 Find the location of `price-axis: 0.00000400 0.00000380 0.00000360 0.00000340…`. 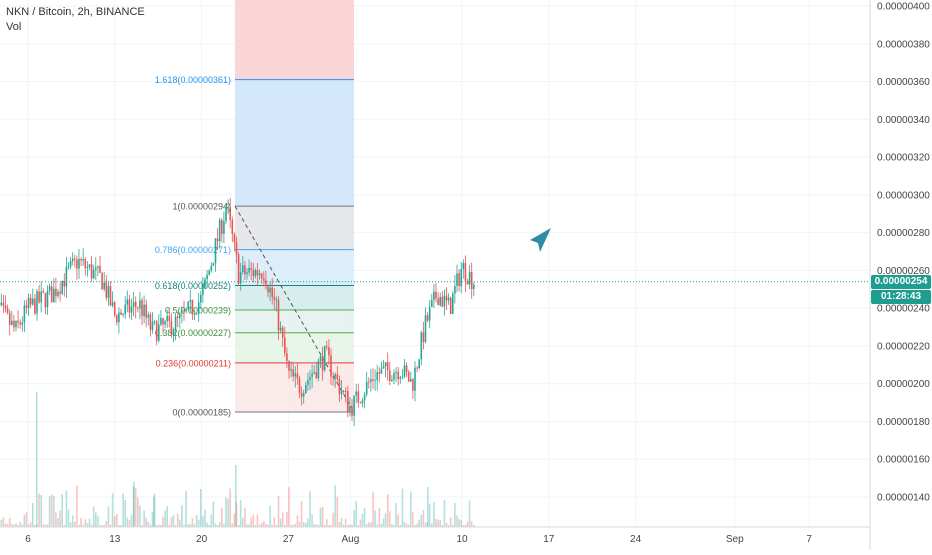

price-axis: 0.00000400 0.00000380 0.00000360 0.00000340… is located at coordinates (899, 275).